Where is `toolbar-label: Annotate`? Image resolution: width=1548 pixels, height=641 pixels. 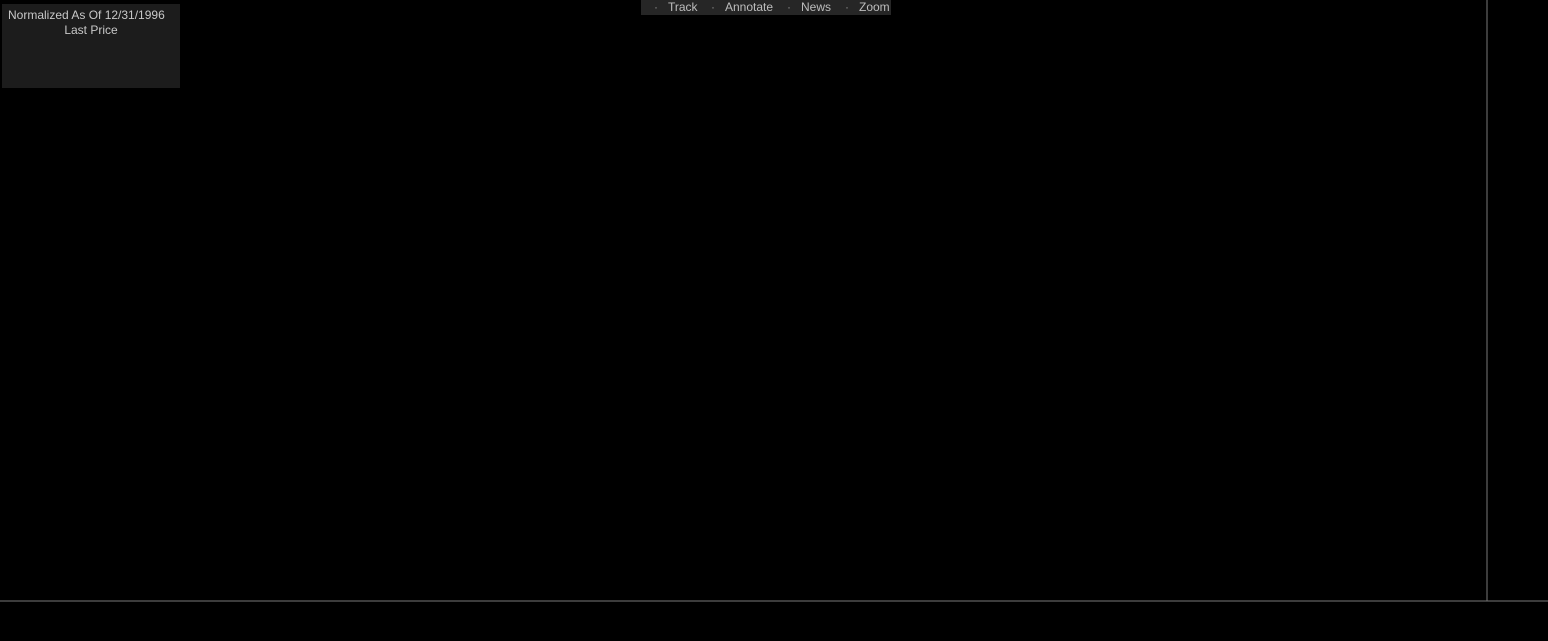
toolbar-label: Annotate is located at coordinates (749, 7).